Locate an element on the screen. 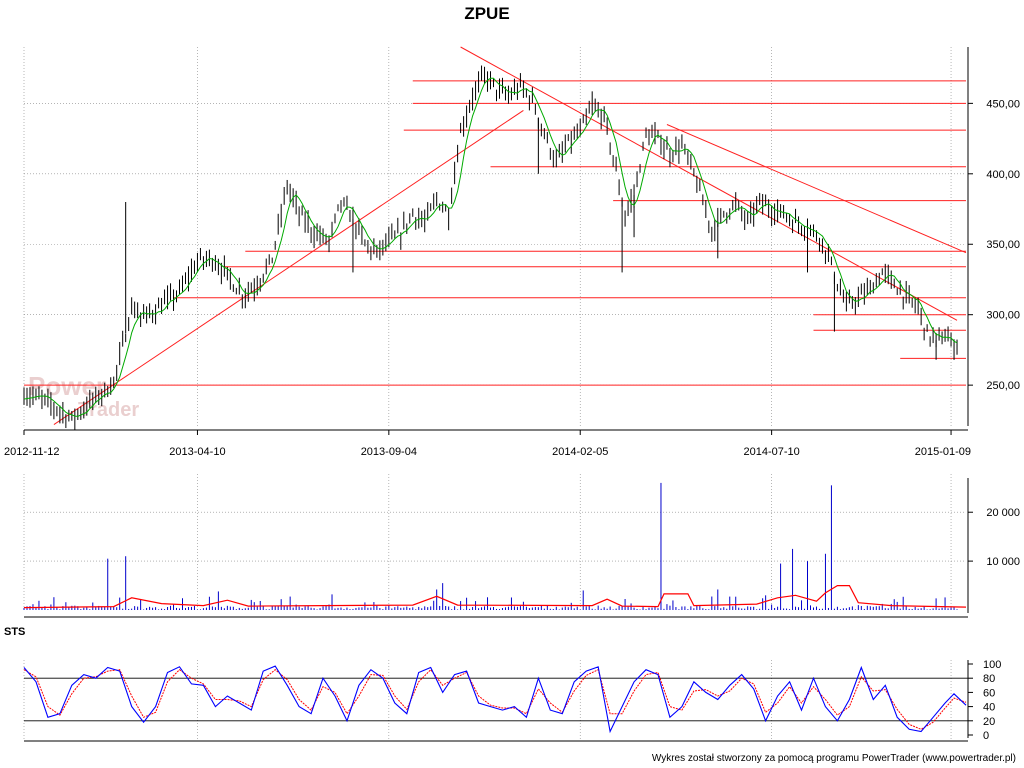  volume-tick-label-0: 10 000 is located at coordinates (1003, 562).